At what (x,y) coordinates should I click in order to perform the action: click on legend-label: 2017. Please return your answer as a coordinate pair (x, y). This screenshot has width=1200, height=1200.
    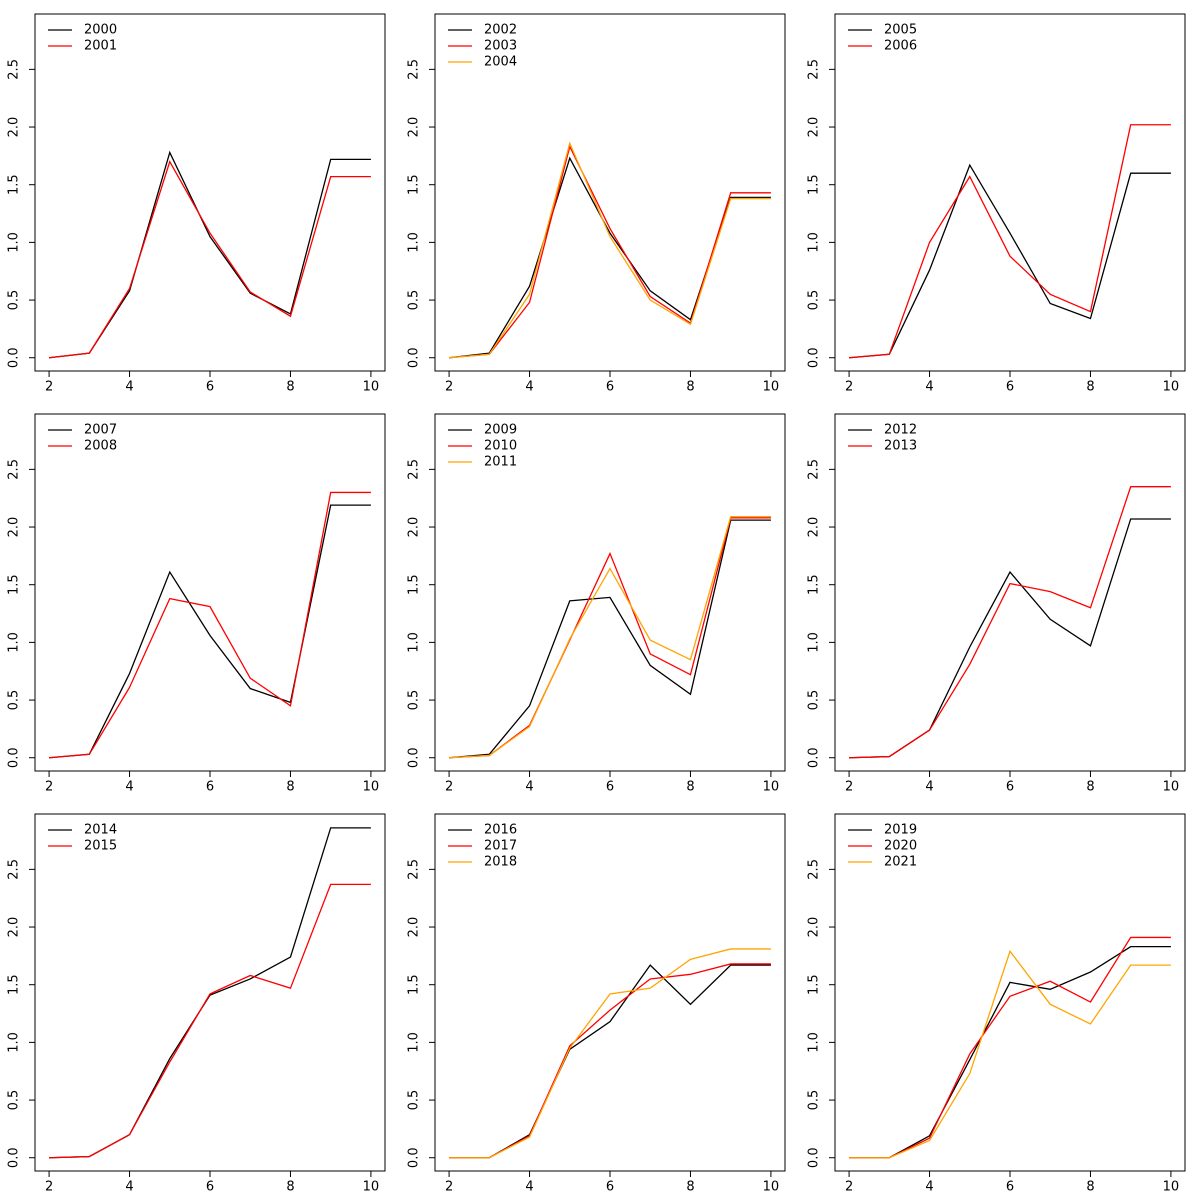
    Looking at the image, I should click on (500, 846).